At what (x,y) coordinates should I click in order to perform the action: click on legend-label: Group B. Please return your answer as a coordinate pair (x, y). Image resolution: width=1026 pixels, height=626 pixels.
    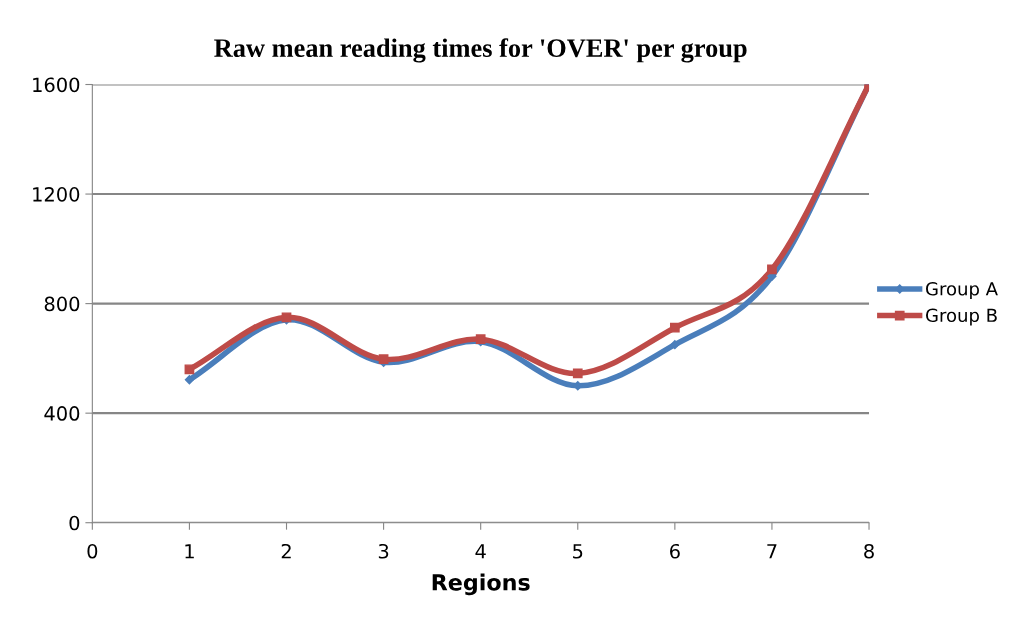
    Looking at the image, I should click on (961, 317).